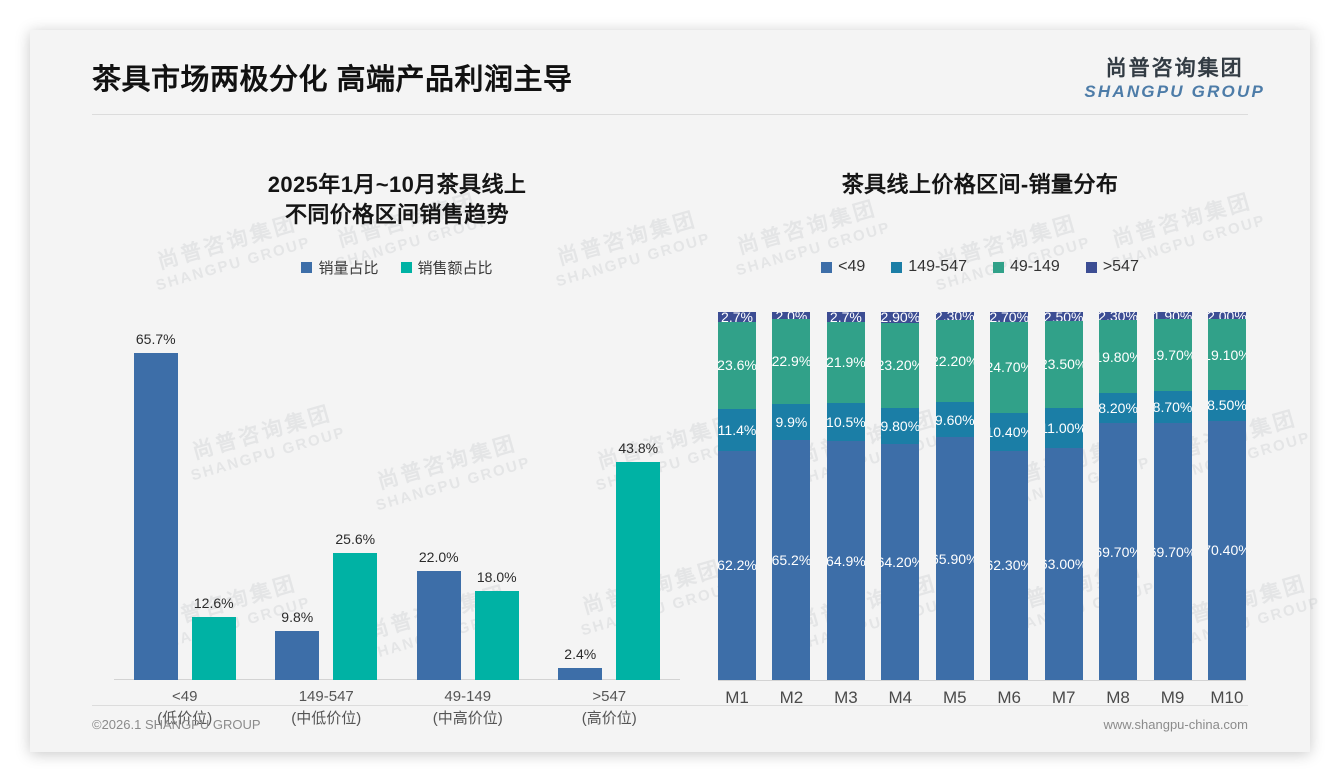 This screenshot has height=780, width=1340. I want to click on segment->547-M6: 2.70%, so click(1009, 318).